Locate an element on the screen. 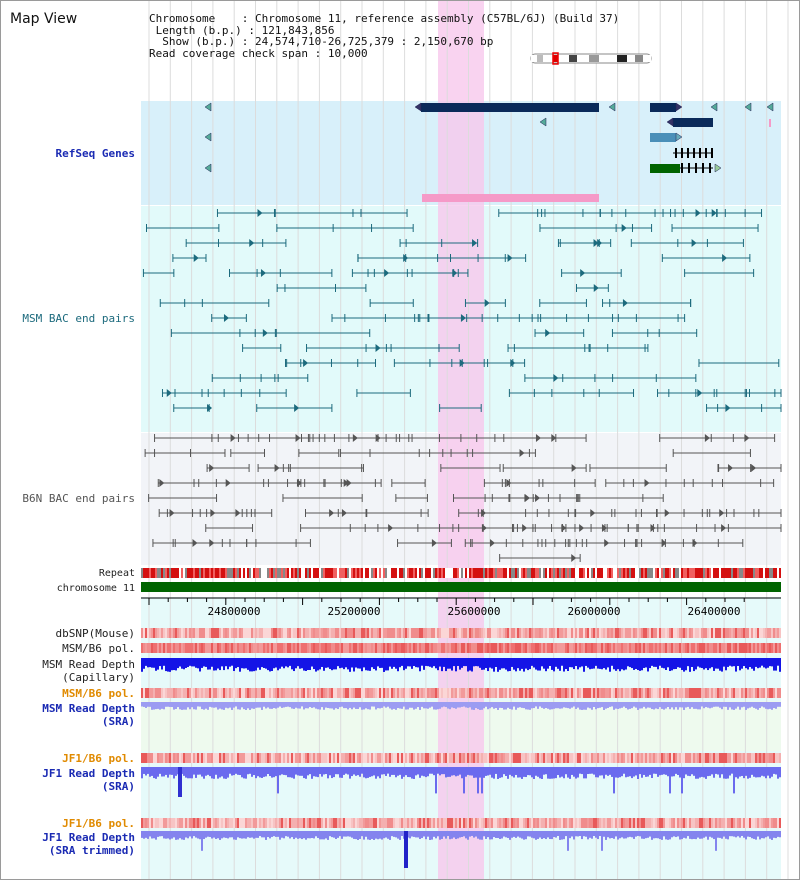  track-label-refseq: RefSeq Genes is located at coordinates (95, 153).